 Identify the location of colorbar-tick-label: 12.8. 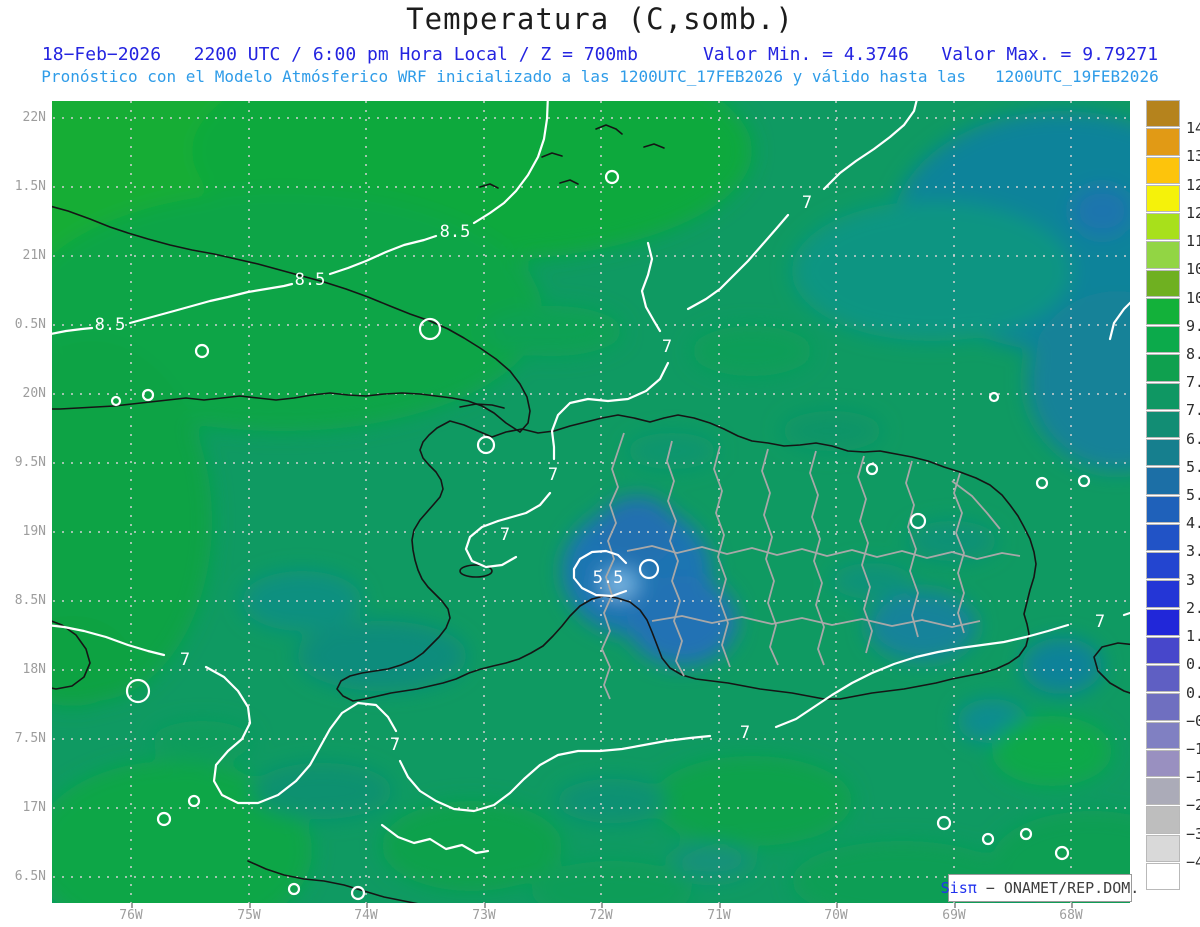
(1193, 184).